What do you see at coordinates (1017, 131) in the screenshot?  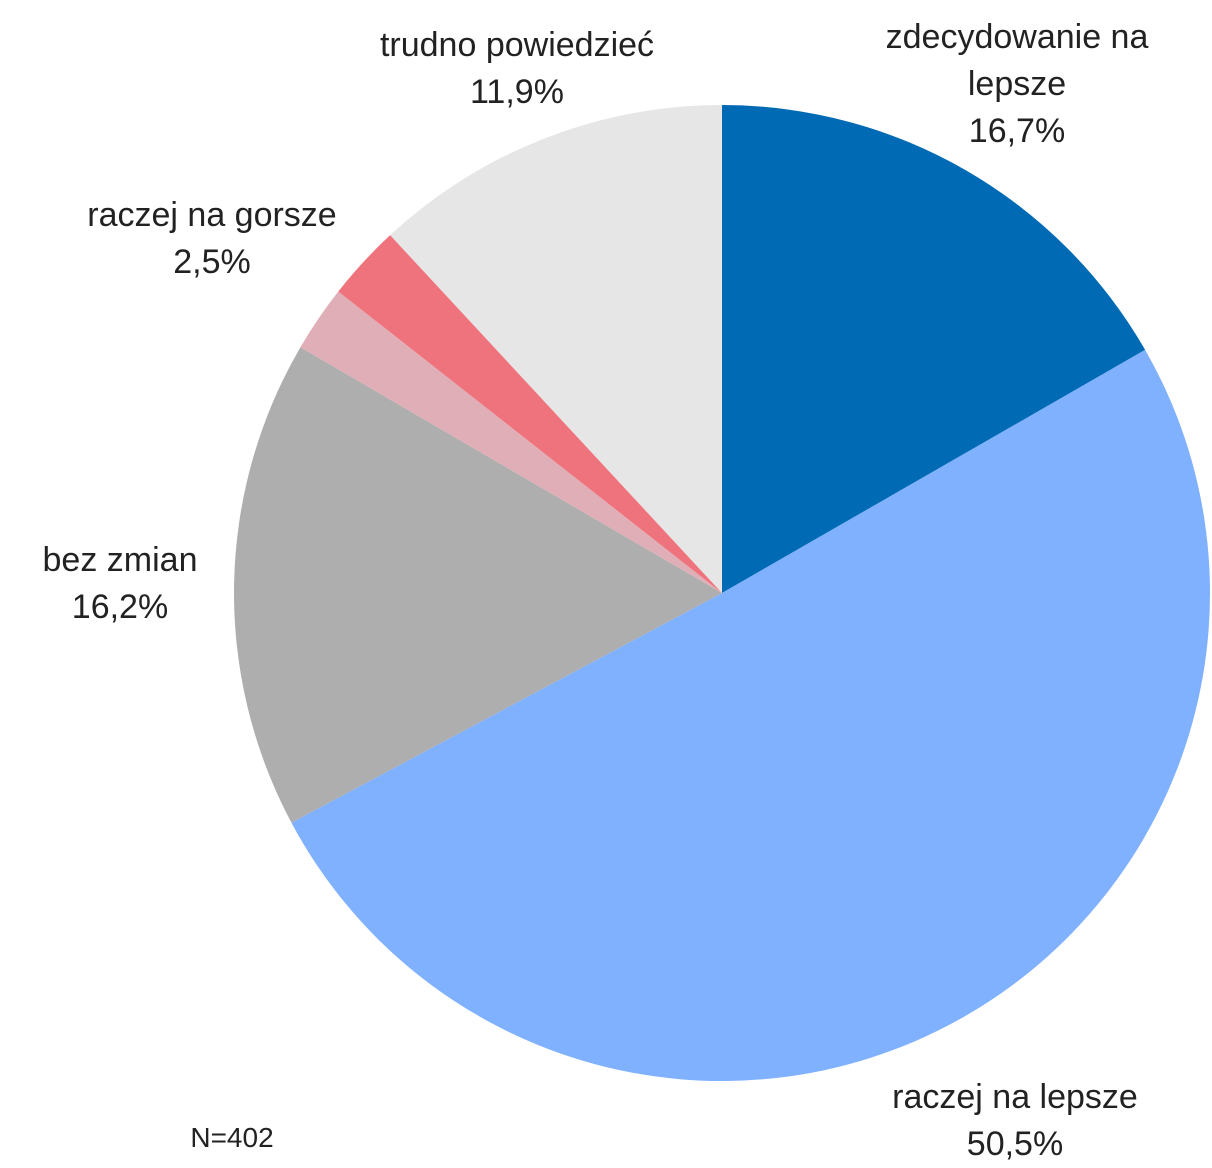 I see `value-label: 16,7%` at bounding box center [1017, 131].